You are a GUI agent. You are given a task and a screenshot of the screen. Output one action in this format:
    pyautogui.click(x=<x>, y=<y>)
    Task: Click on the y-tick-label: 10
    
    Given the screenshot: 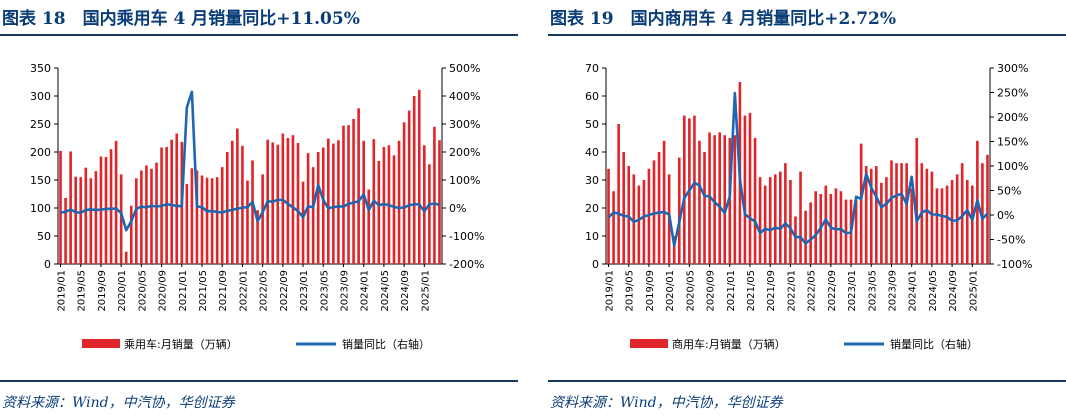 What is the action you would take?
    pyautogui.click(x=592, y=236)
    